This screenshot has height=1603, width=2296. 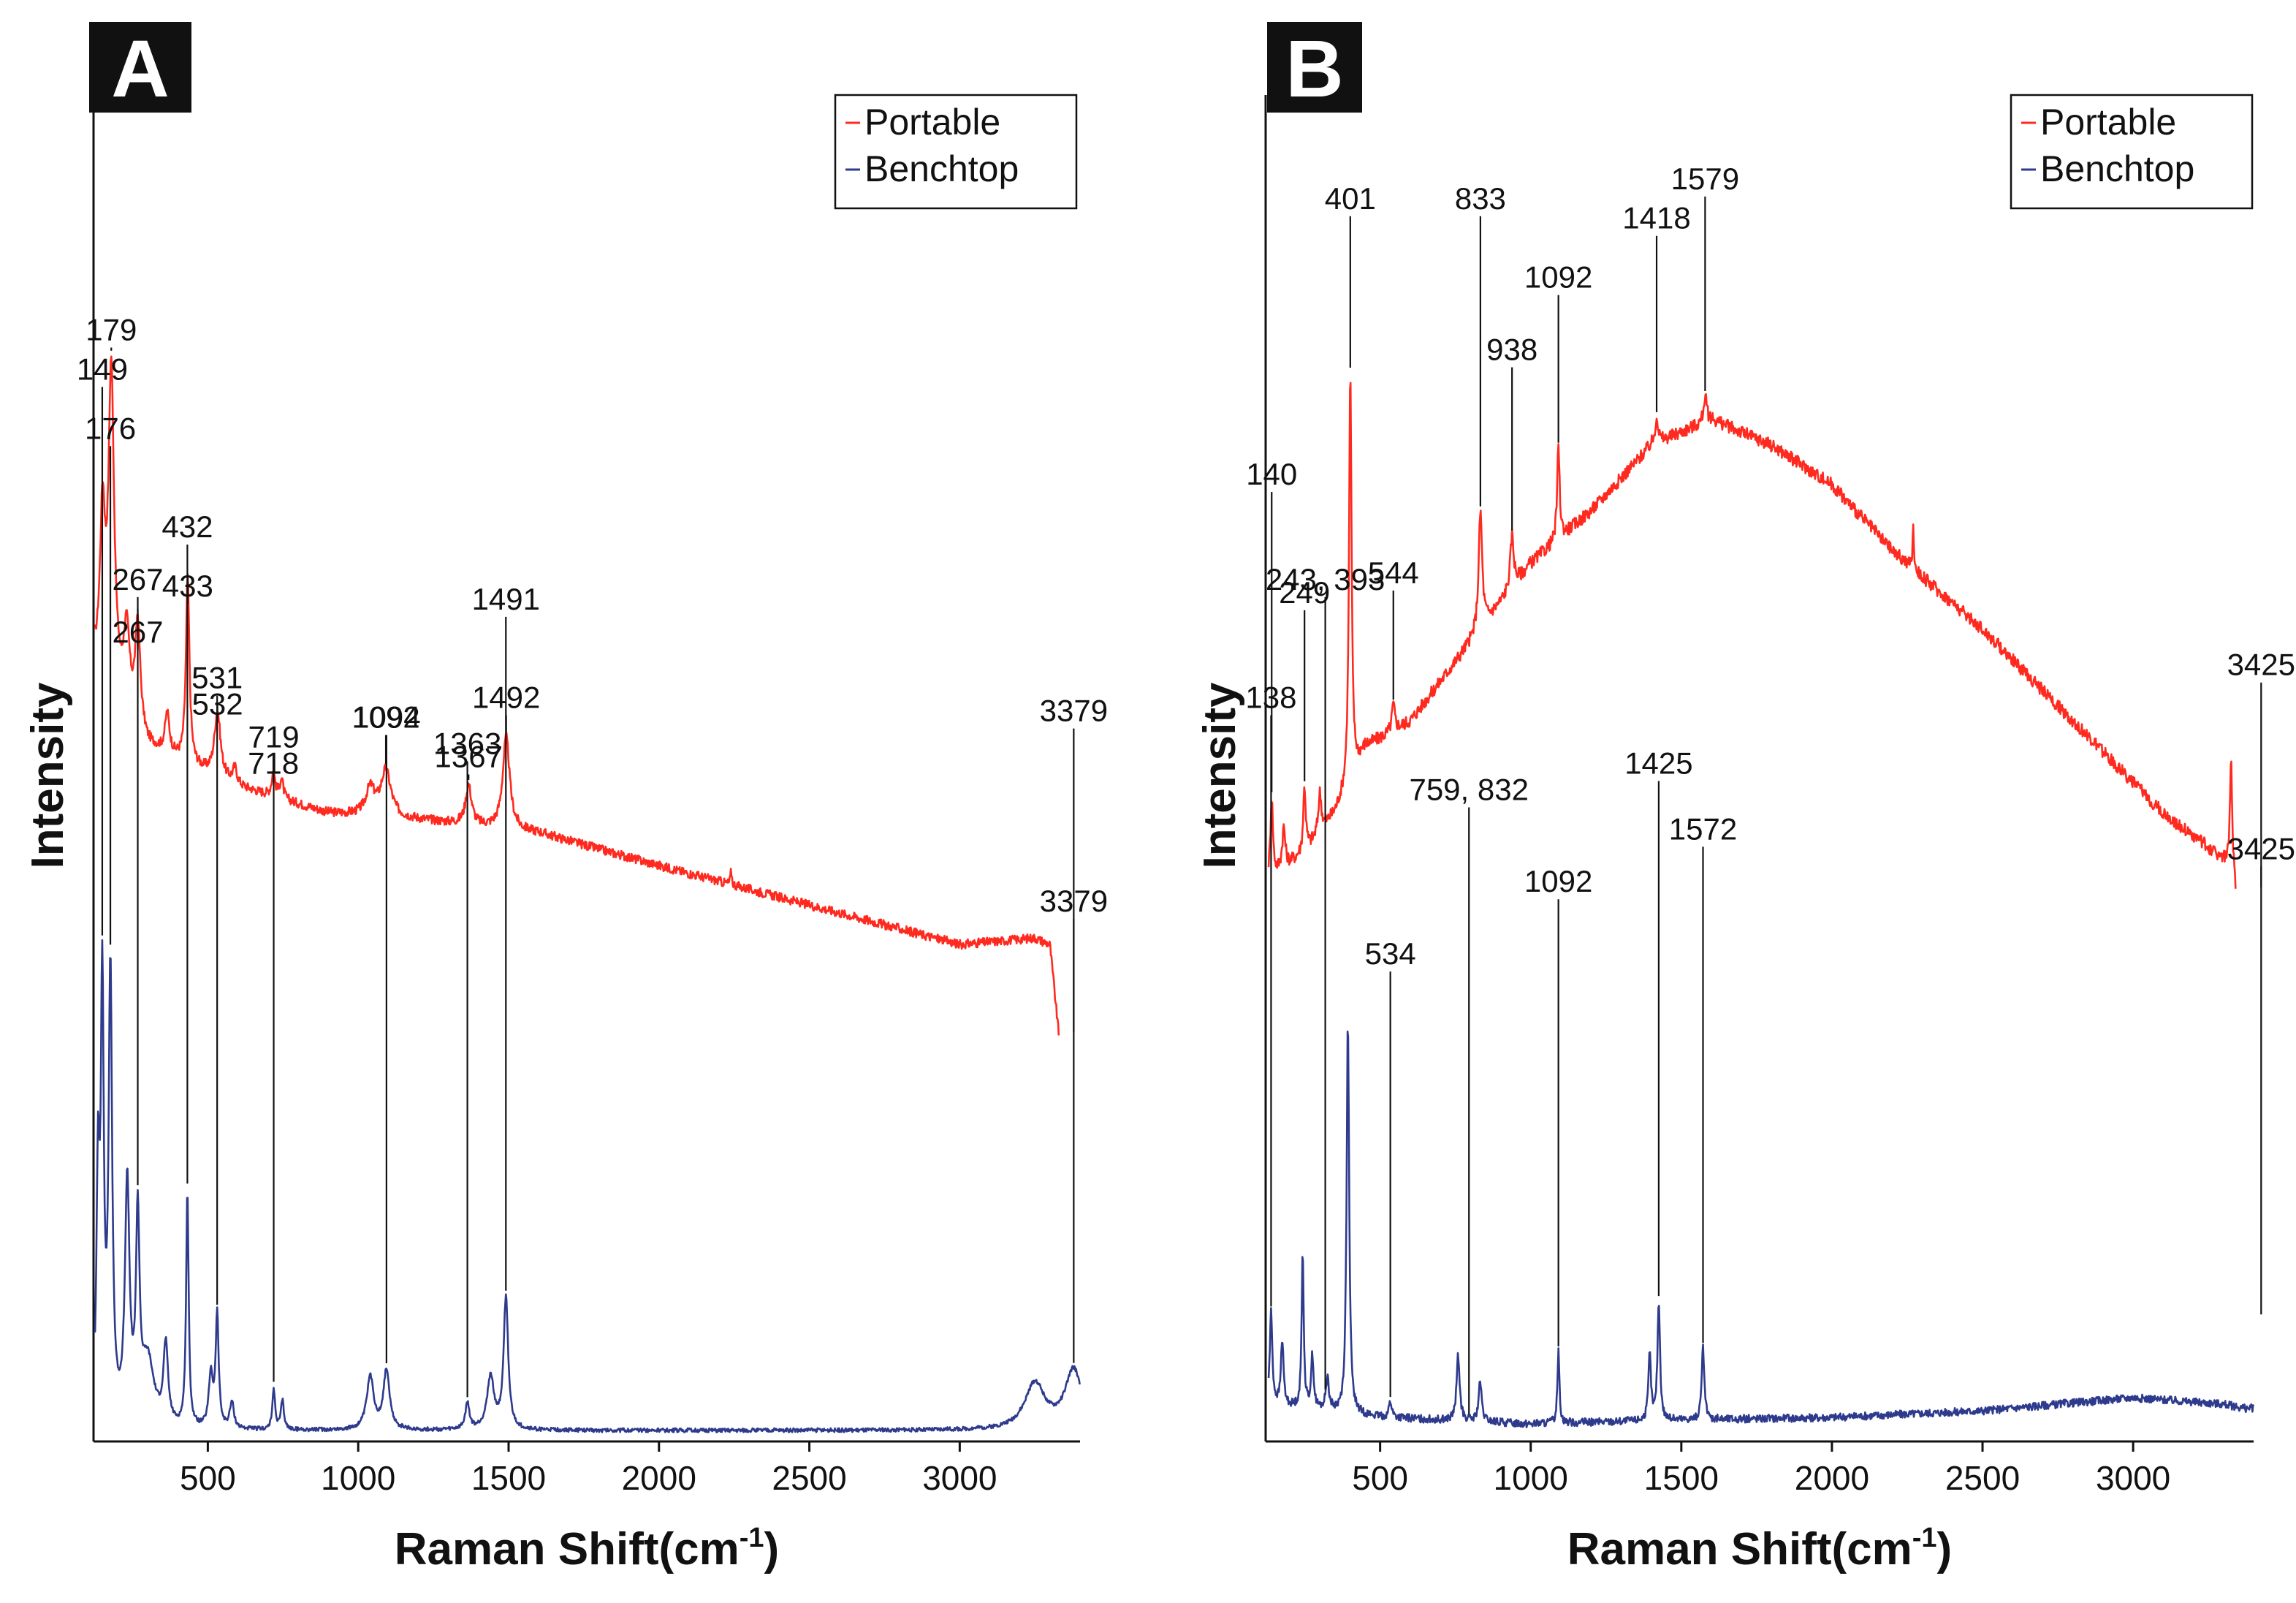 I want to click on peak-label: 1418, so click(x=1656, y=218).